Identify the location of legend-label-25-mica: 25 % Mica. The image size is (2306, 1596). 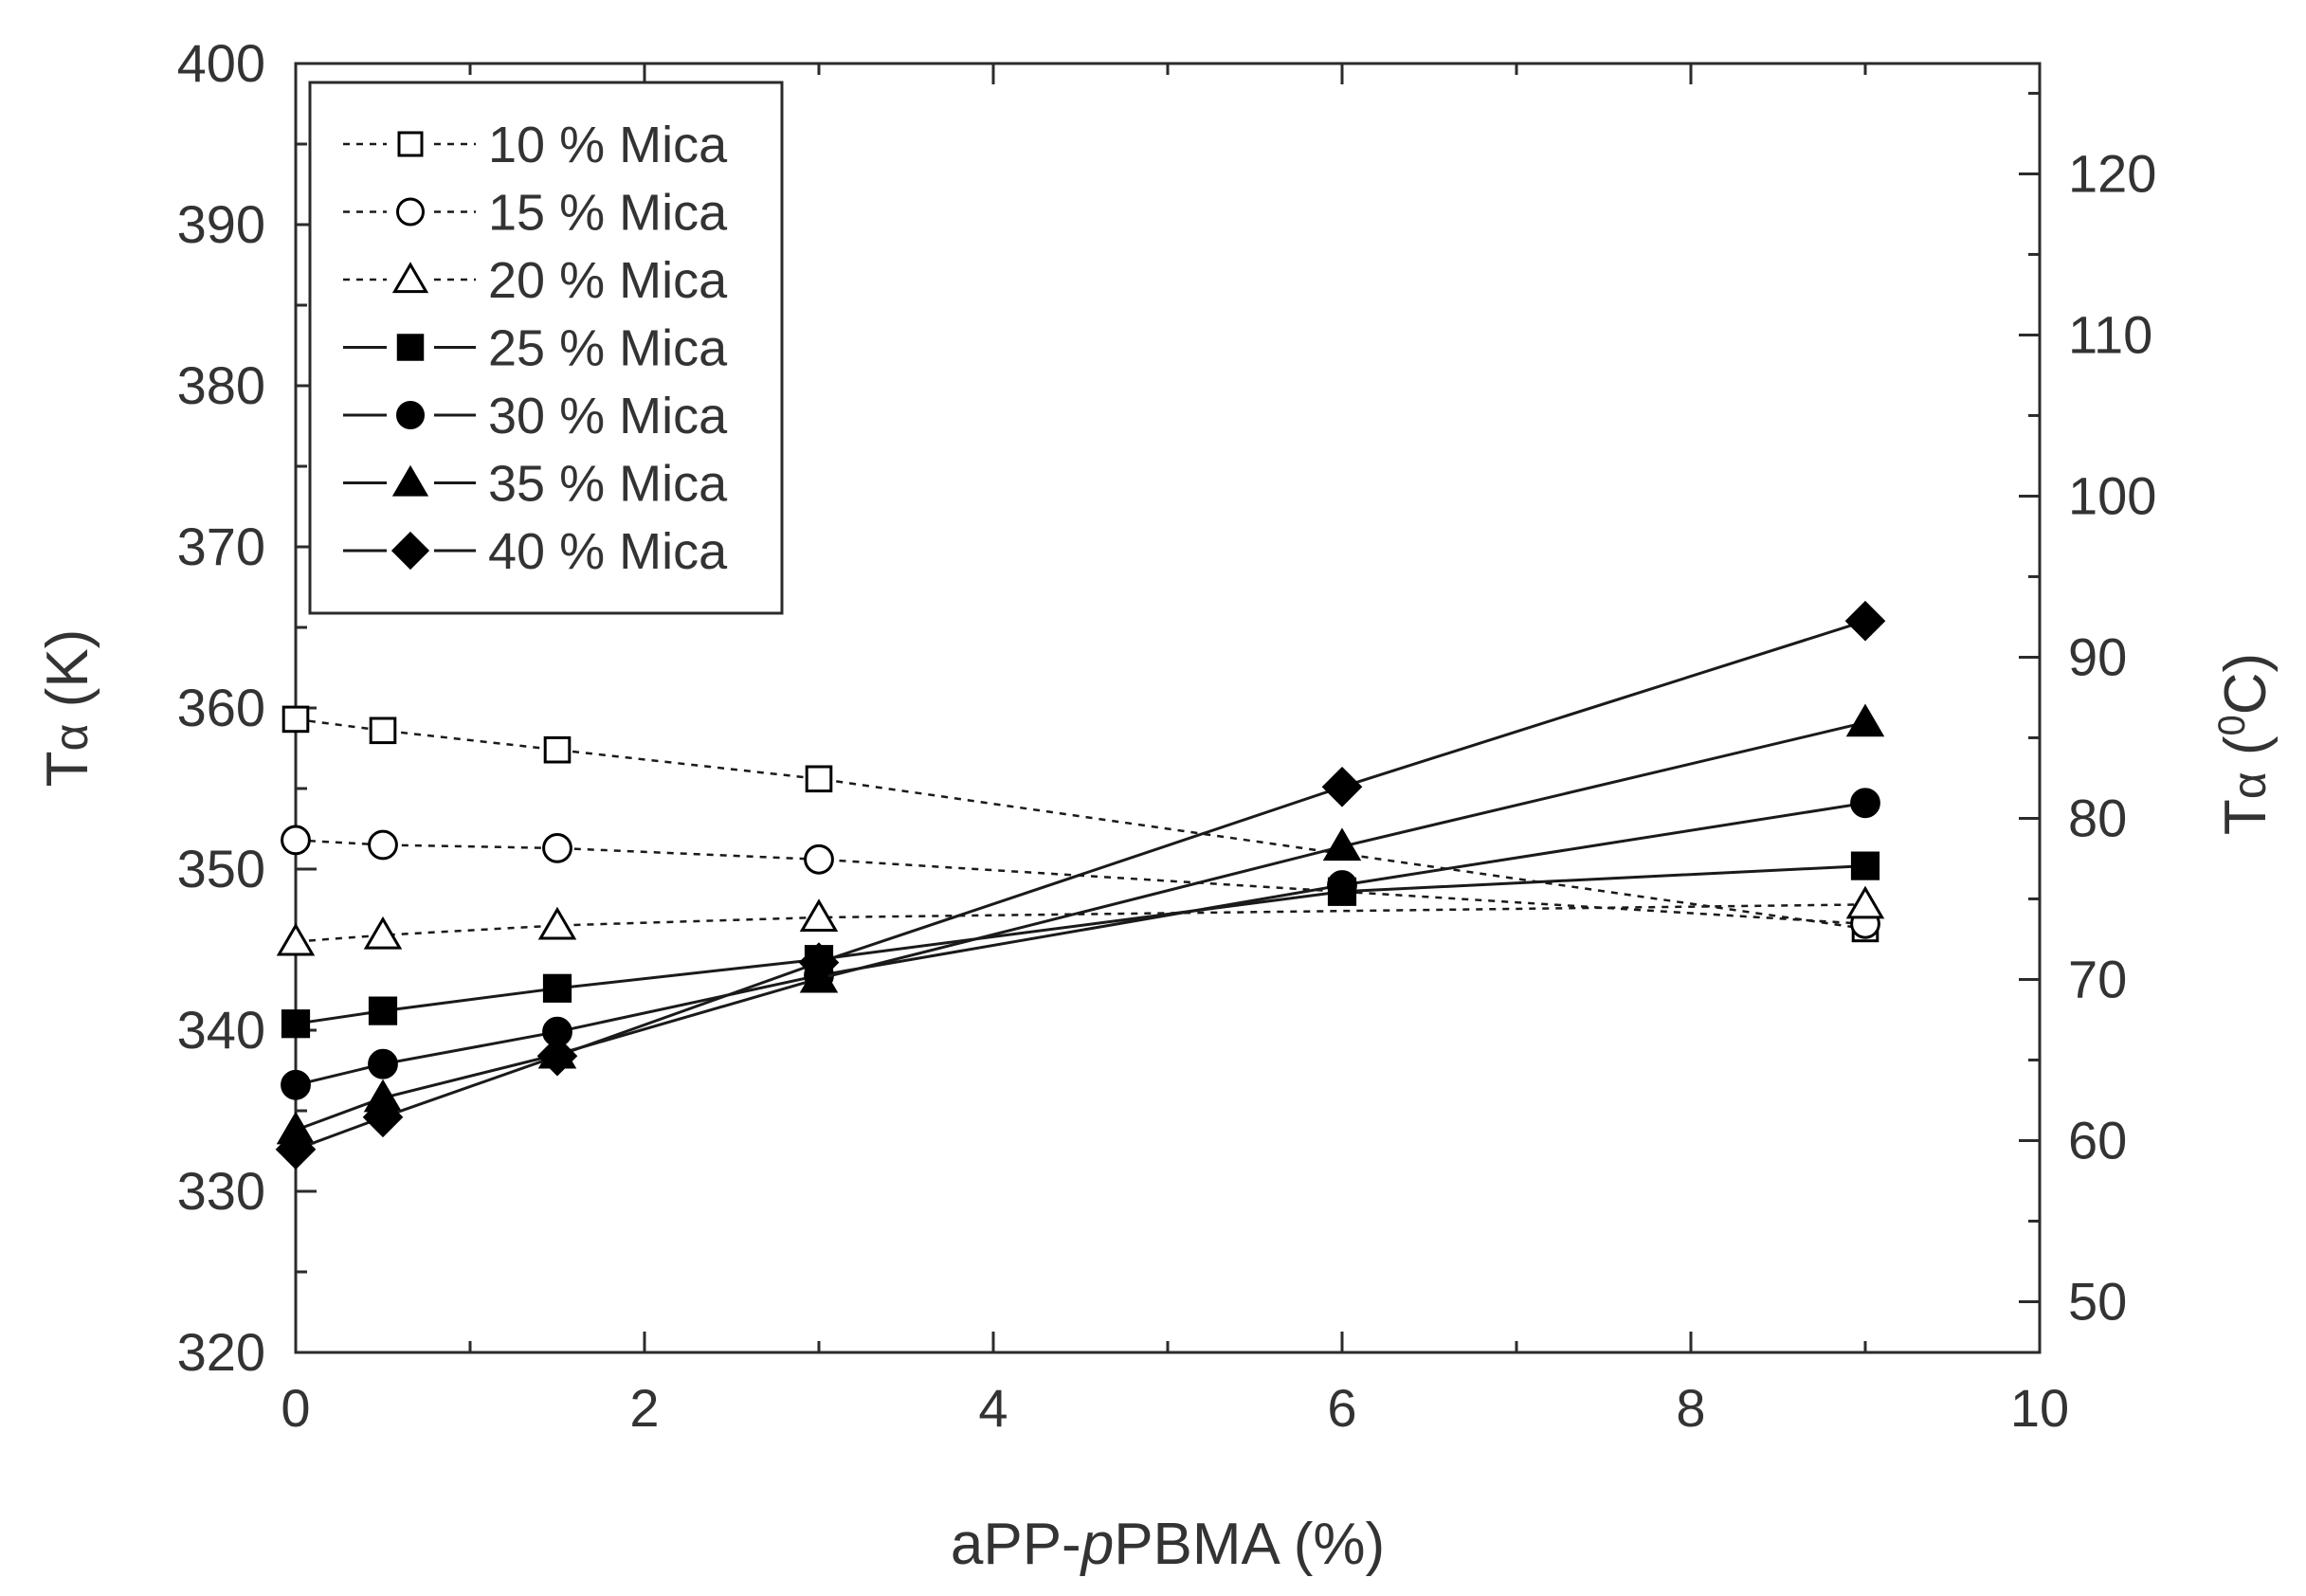
(608, 349).